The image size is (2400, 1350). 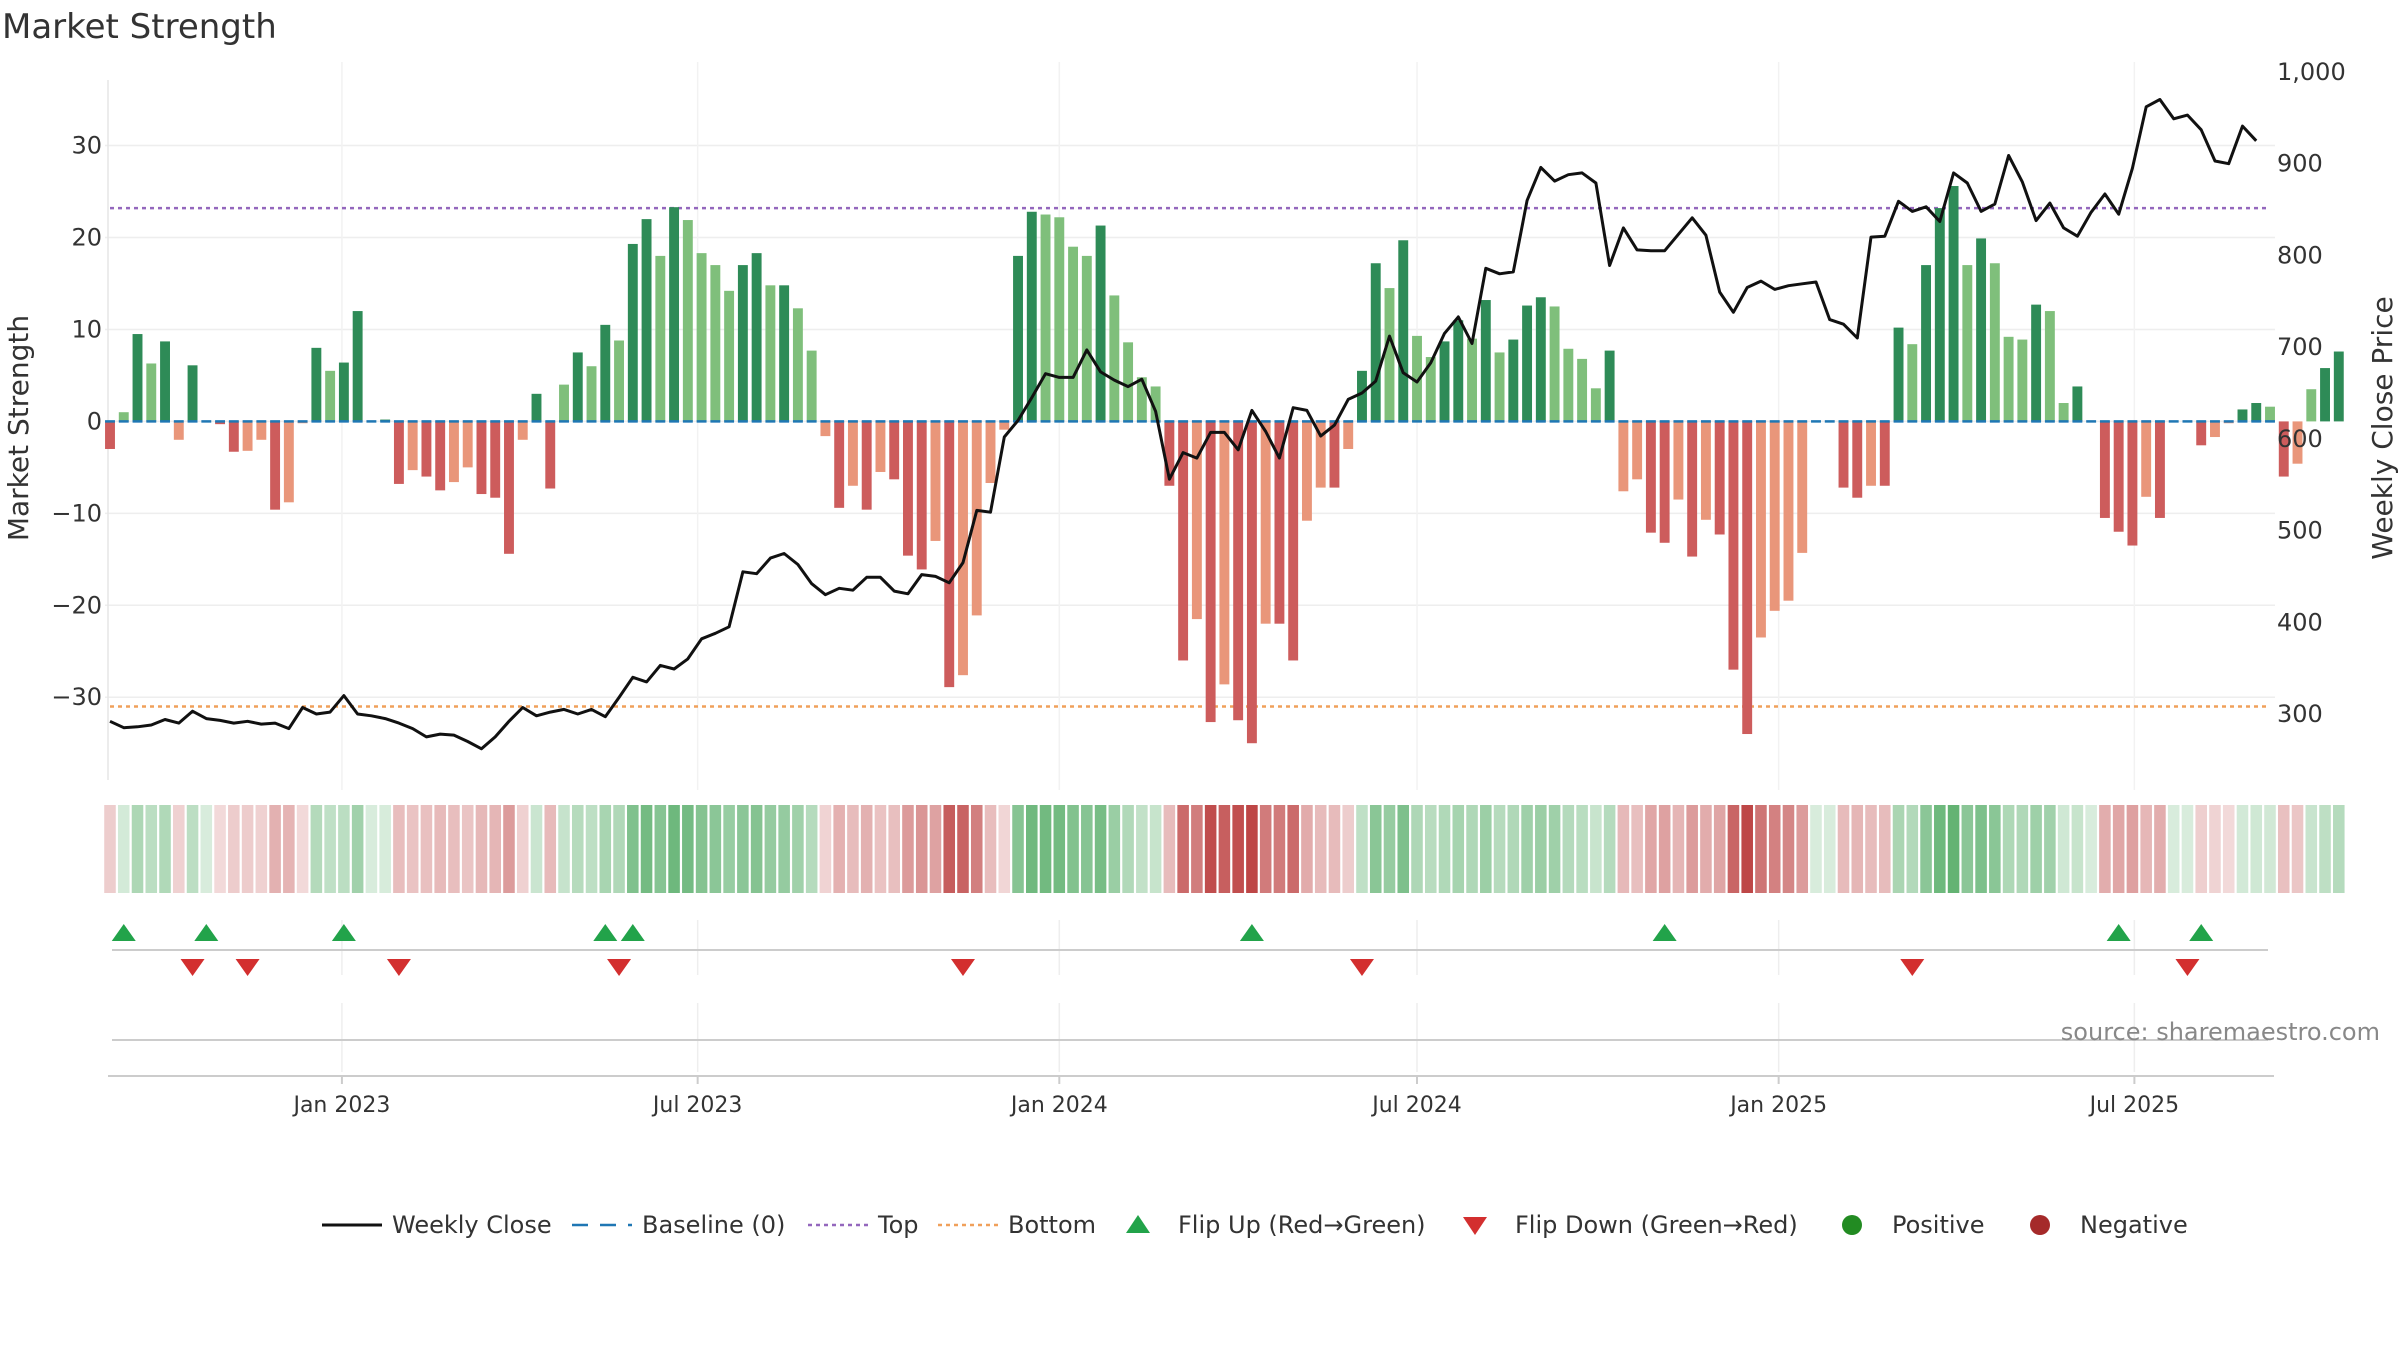 What do you see at coordinates (2300, 255) in the screenshot?
I see `right-tick-label: 800` at bounding box center [2300, 255].